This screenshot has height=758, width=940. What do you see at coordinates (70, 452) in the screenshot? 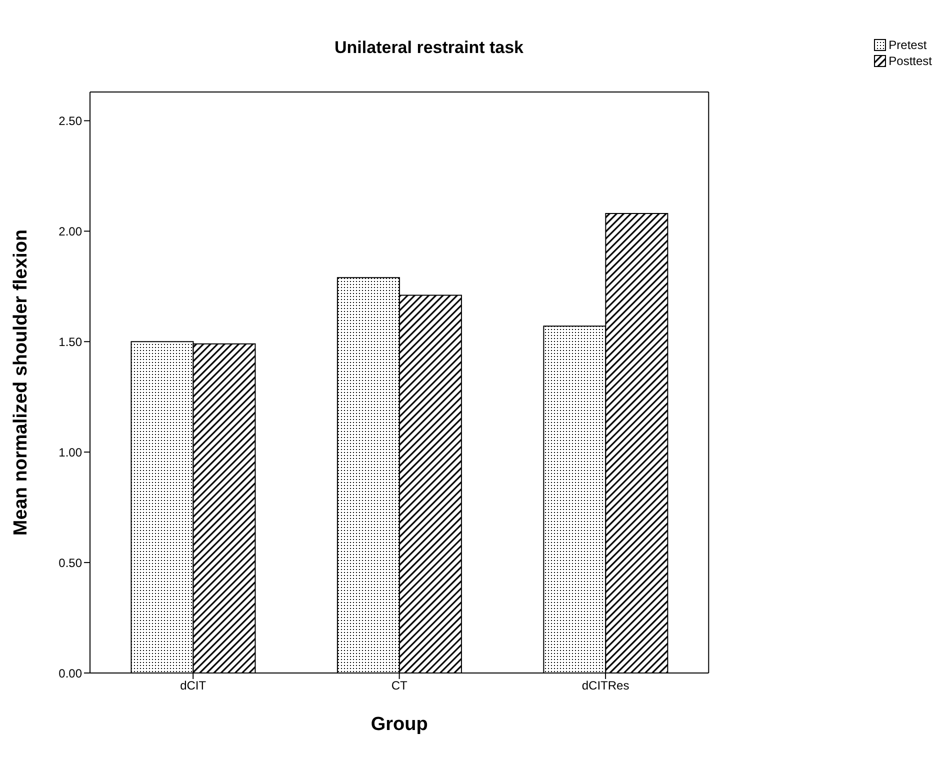
I see `y-tick-label: 1.00` at bounding box center [70, 452].